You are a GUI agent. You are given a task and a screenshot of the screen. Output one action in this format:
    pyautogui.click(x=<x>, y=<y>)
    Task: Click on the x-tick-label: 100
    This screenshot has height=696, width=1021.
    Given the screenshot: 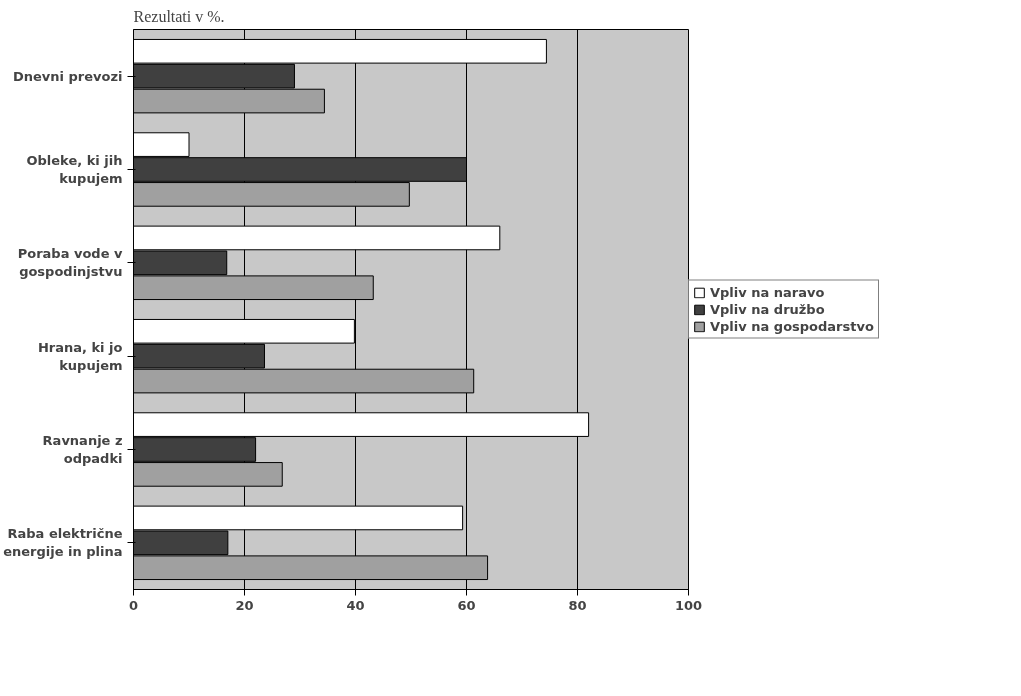 What is the action you would take?
    pyautogui.click(x=688, y=605)
    